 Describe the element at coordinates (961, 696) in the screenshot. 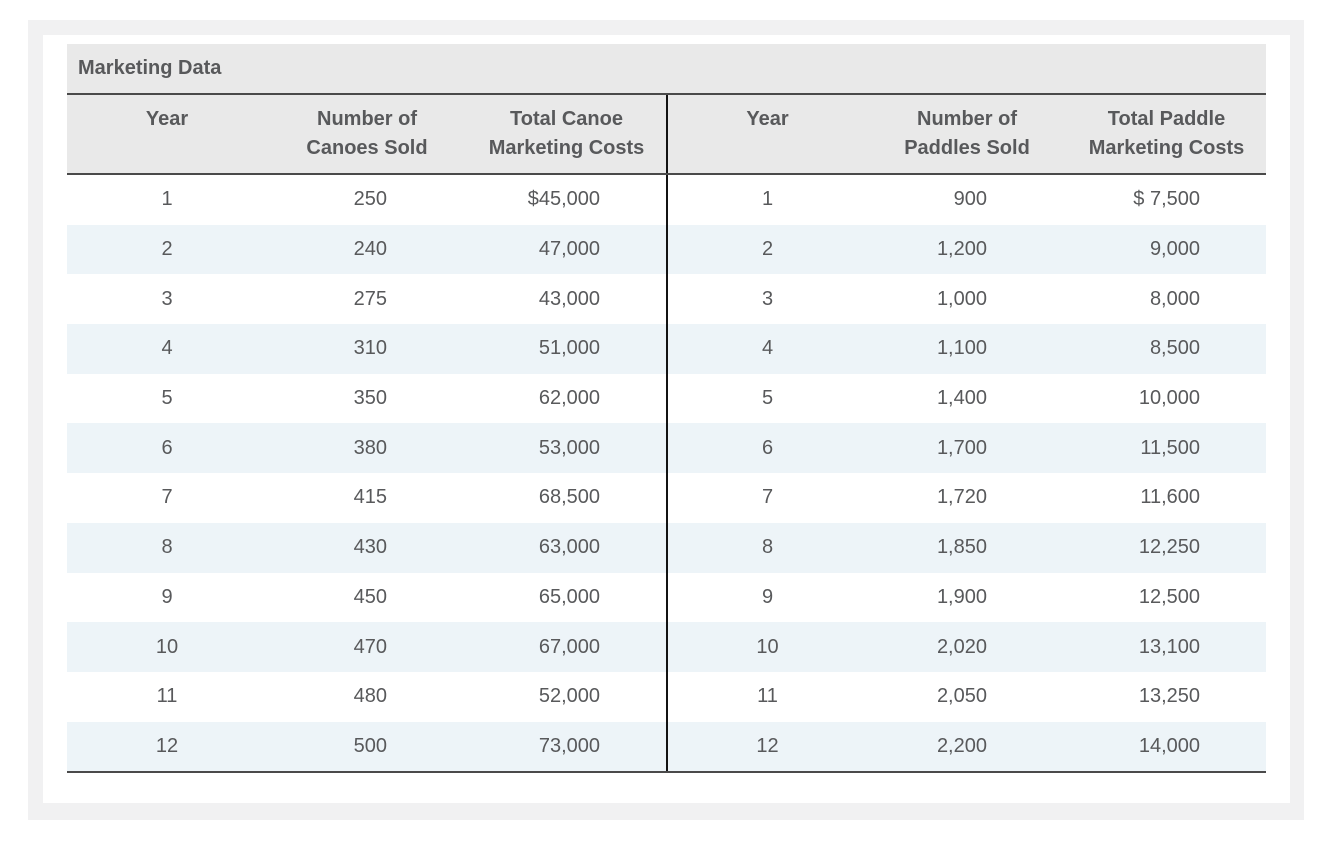

I see `cell-paddles-sold: 2,050` at that location.